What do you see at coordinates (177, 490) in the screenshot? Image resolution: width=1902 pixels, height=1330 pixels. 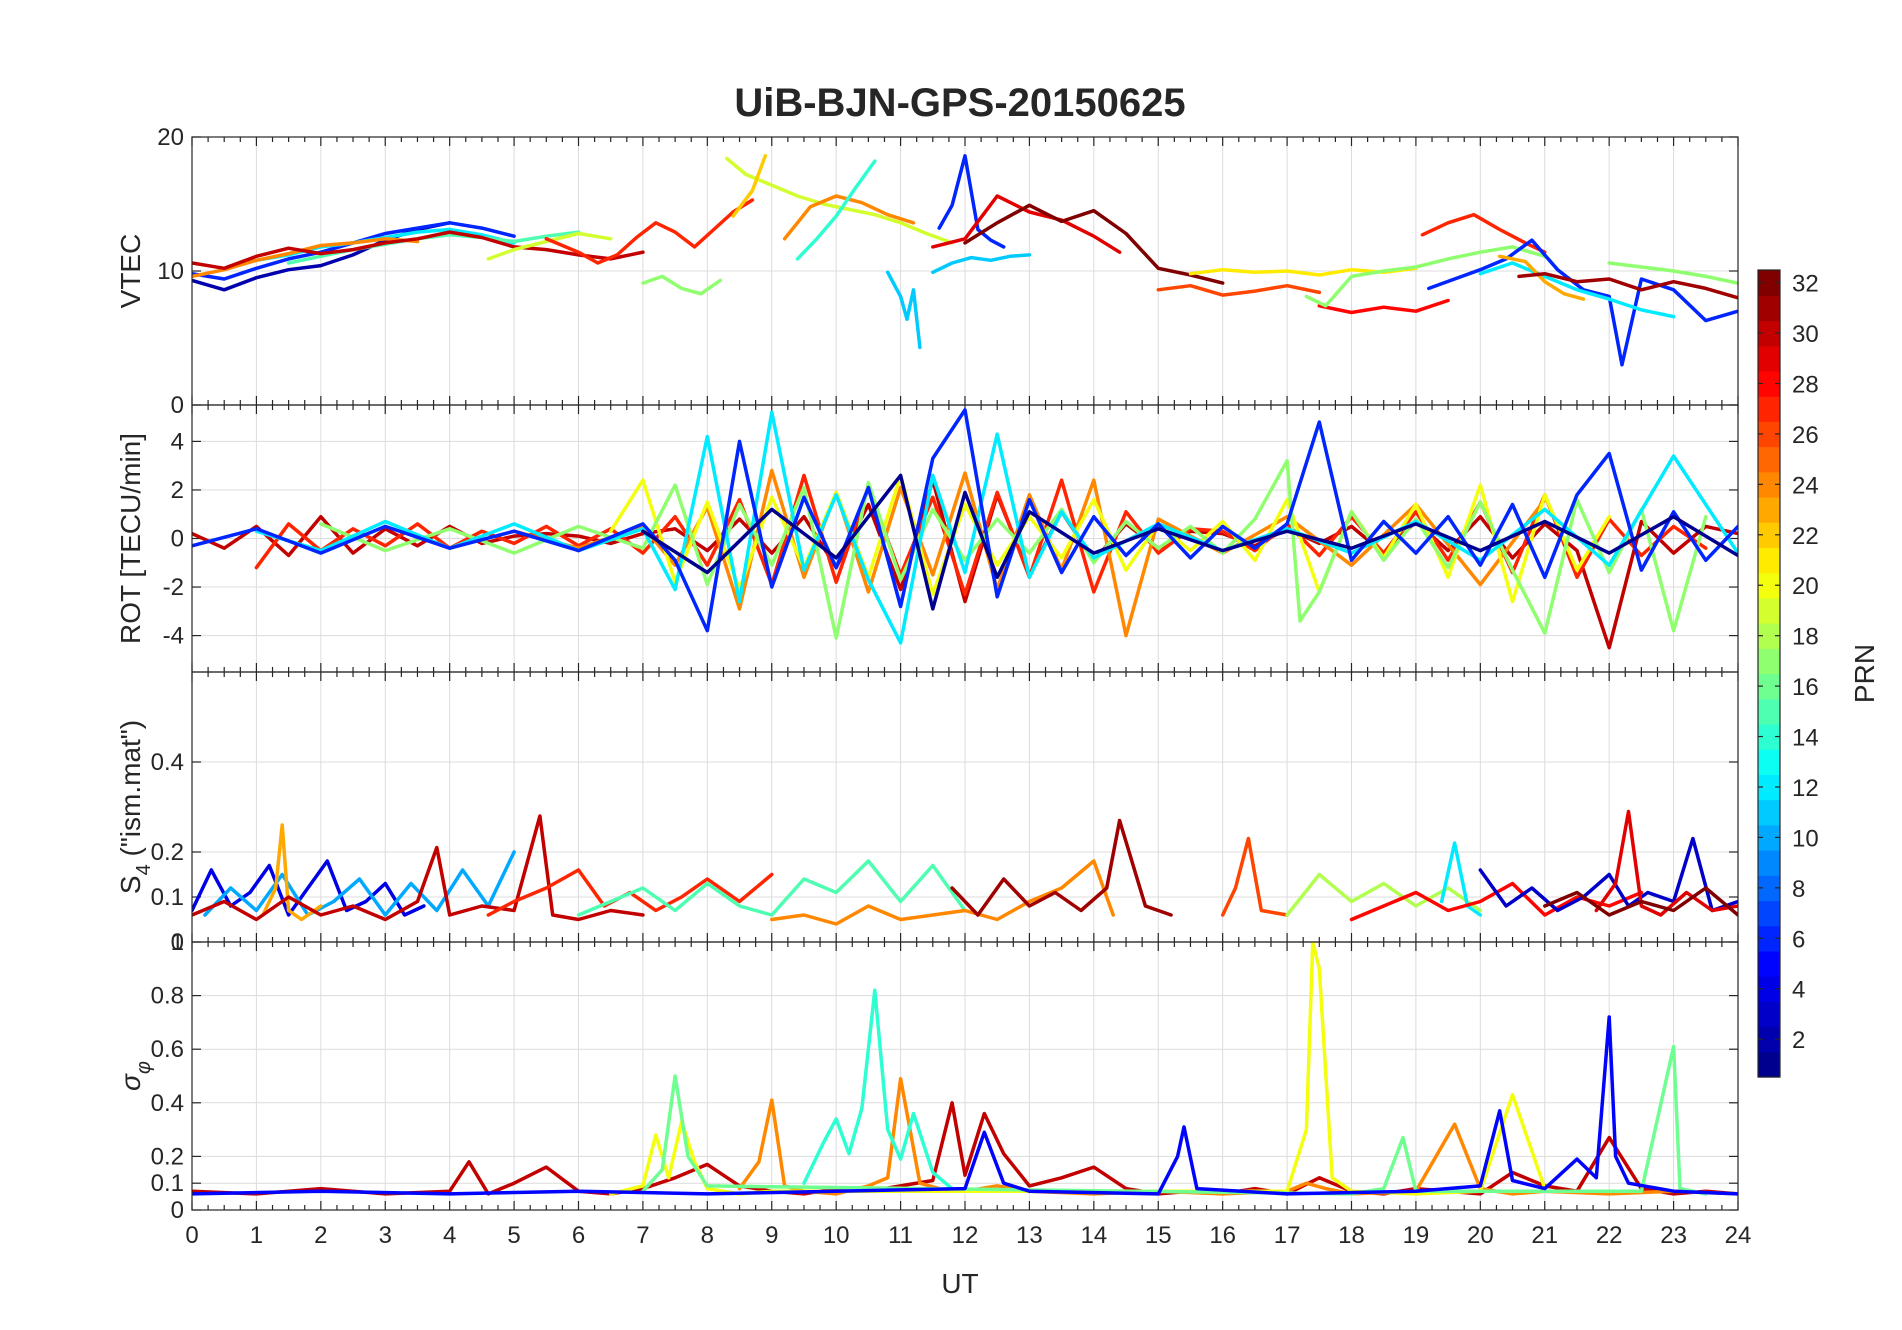 I see `y-tick-label: 2` at bounding box center [177, 490].